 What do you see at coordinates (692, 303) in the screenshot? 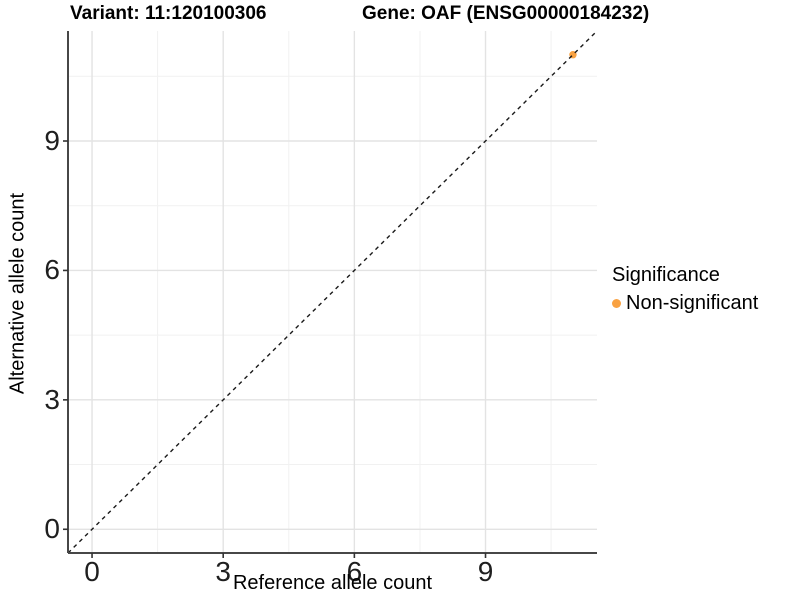
I see `legend-item-label: Non-significant` at bounding box center [692, 303].